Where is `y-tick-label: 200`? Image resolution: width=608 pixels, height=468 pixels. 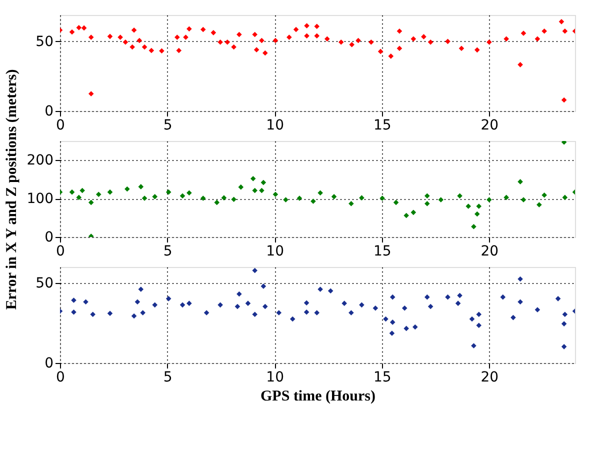 y-tick-label: 200 is located at coordinates (40, 160).